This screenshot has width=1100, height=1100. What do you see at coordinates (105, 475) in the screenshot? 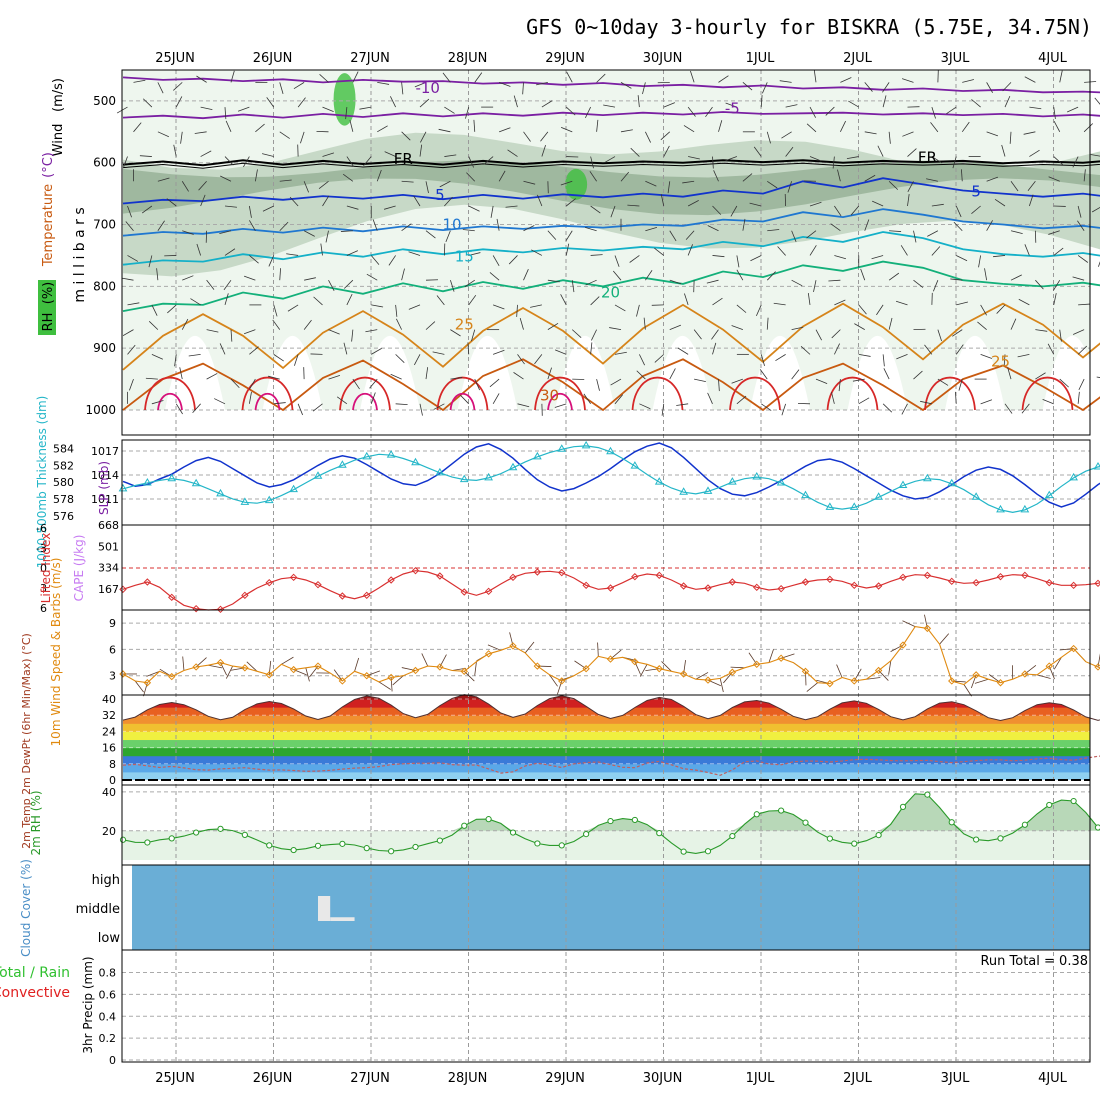
I see `slp-tick-label: 1014` at bounding box center [105, 475].